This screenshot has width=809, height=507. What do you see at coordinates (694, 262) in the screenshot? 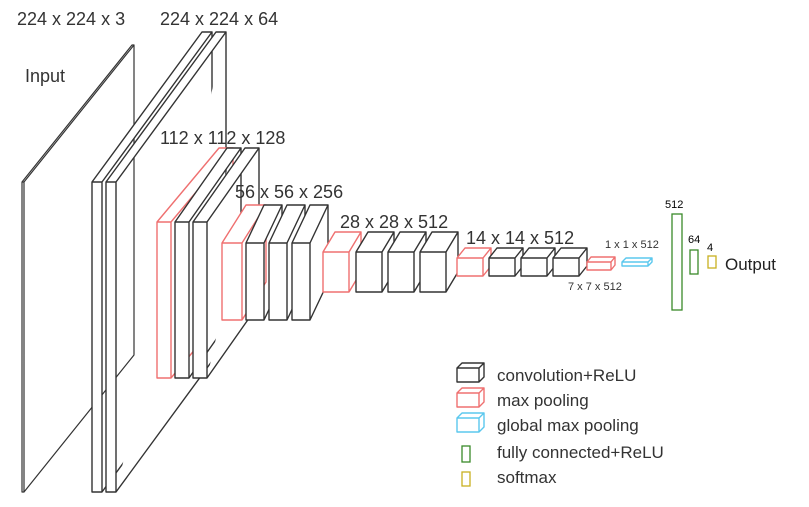
I see `fc2-layer` at bounding box center [694, 262].